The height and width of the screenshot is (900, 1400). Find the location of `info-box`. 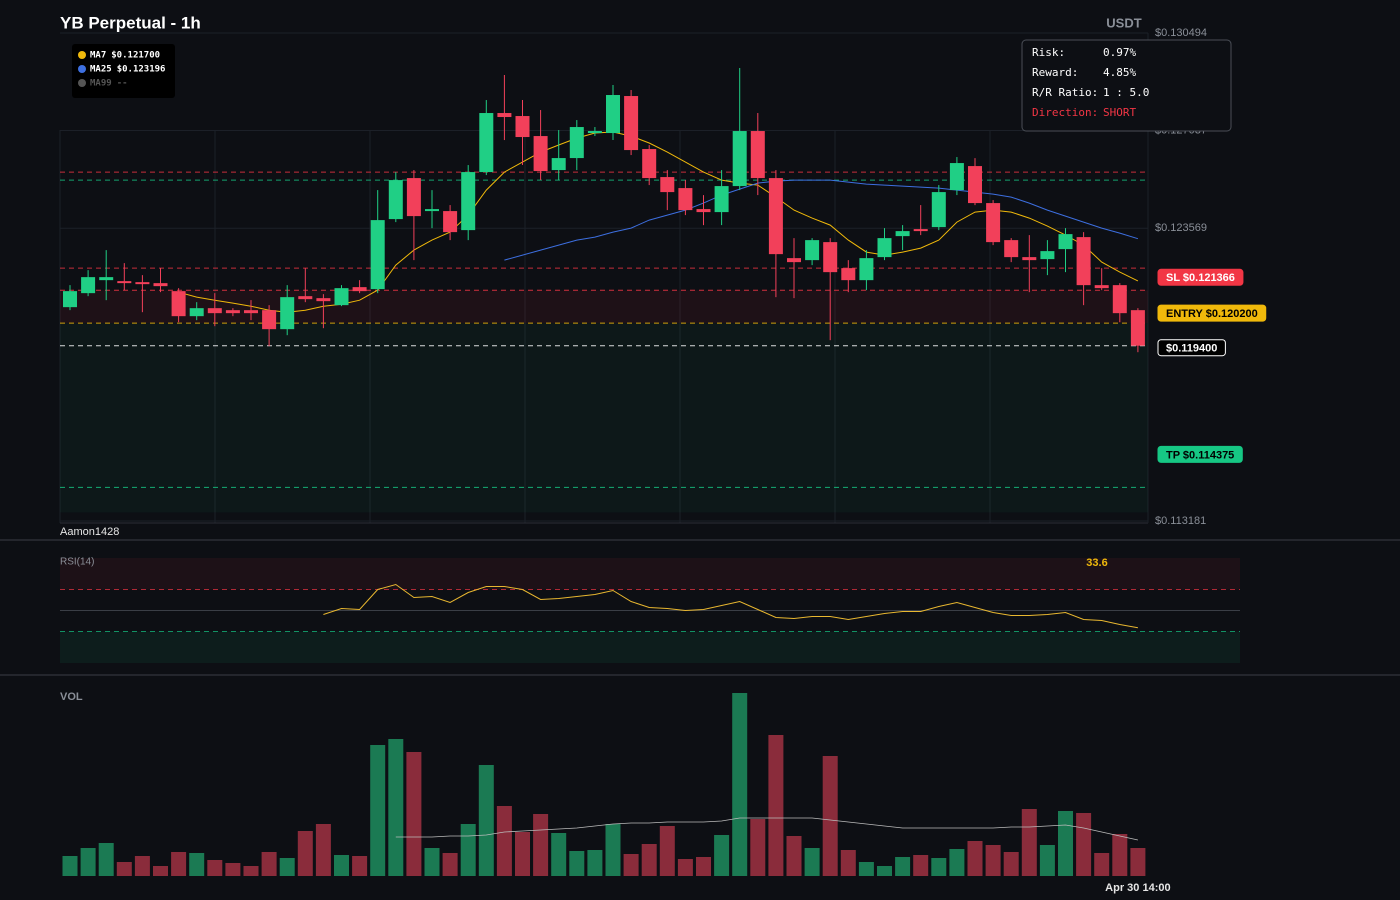

info-box is located at coordinates (1126, 85).